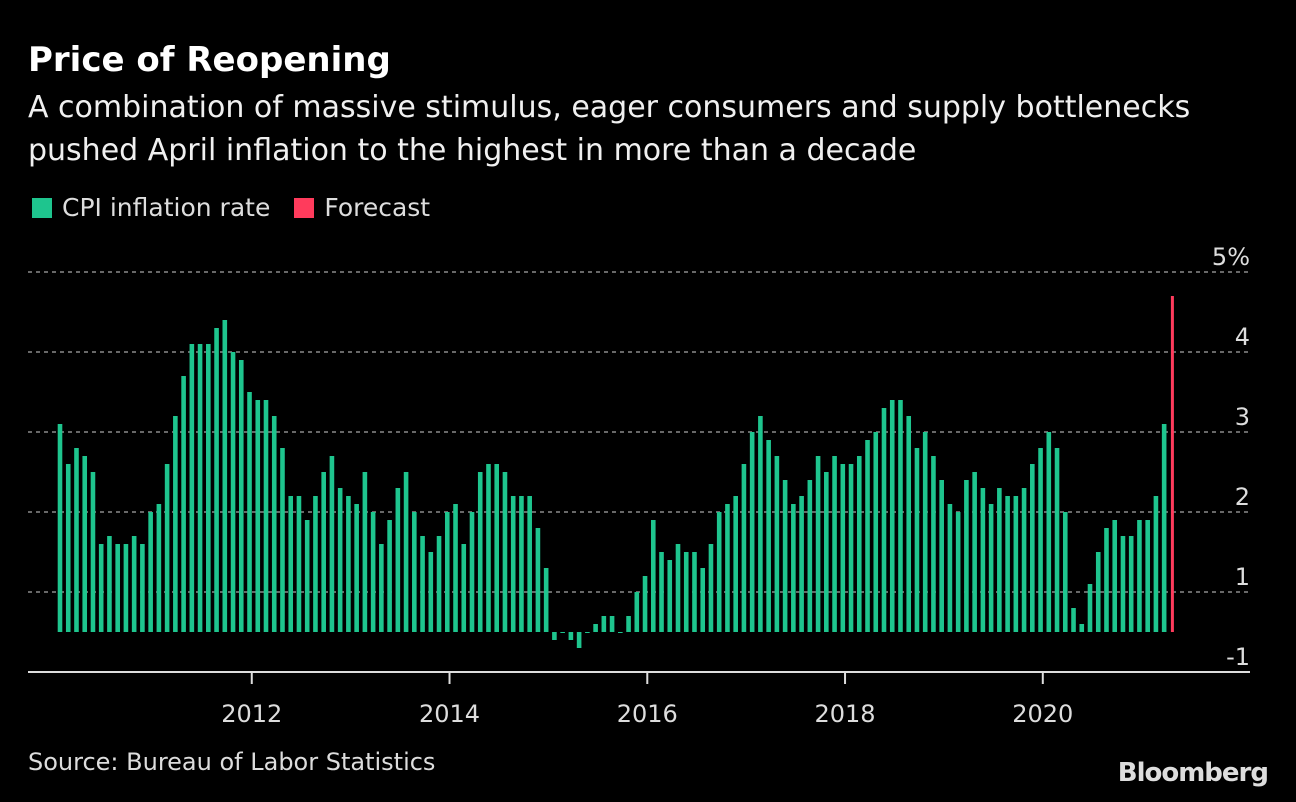 This screenshot has height=802, width=1296. What do you see at coordinates (1242, 337) in the screenshot?
I see `y-tick-label: 4` at bounding box center [1242, 337].